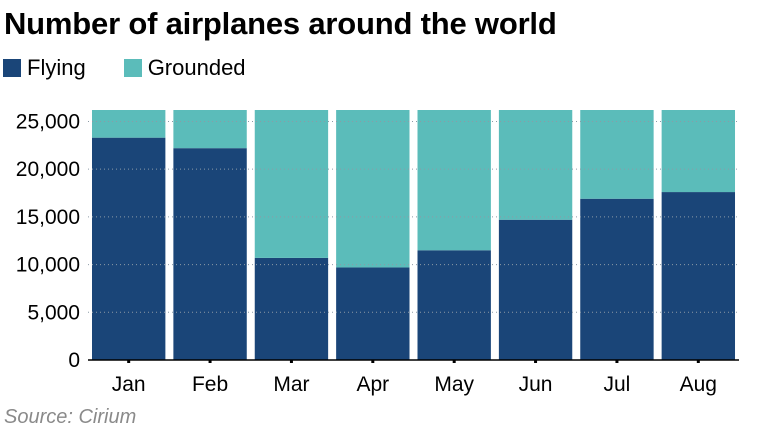  Describe the element at coordinates (48, 217) in the screenshot. I see `y-tick-label: 15,000` at that location.